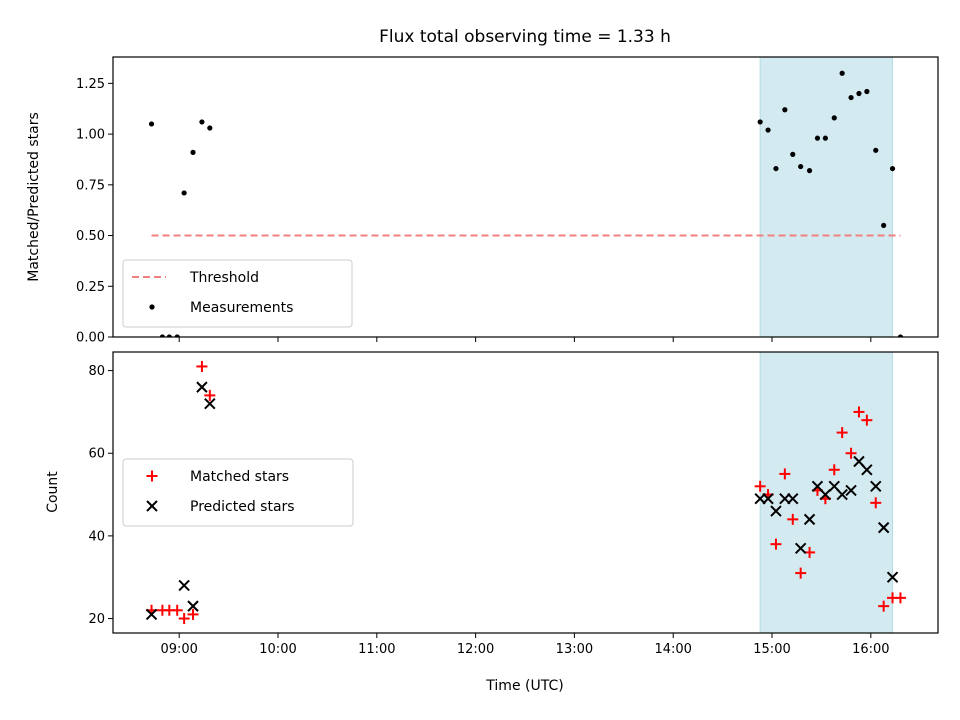  I want to click on legend-swatch-measurements, so click(152, 307).